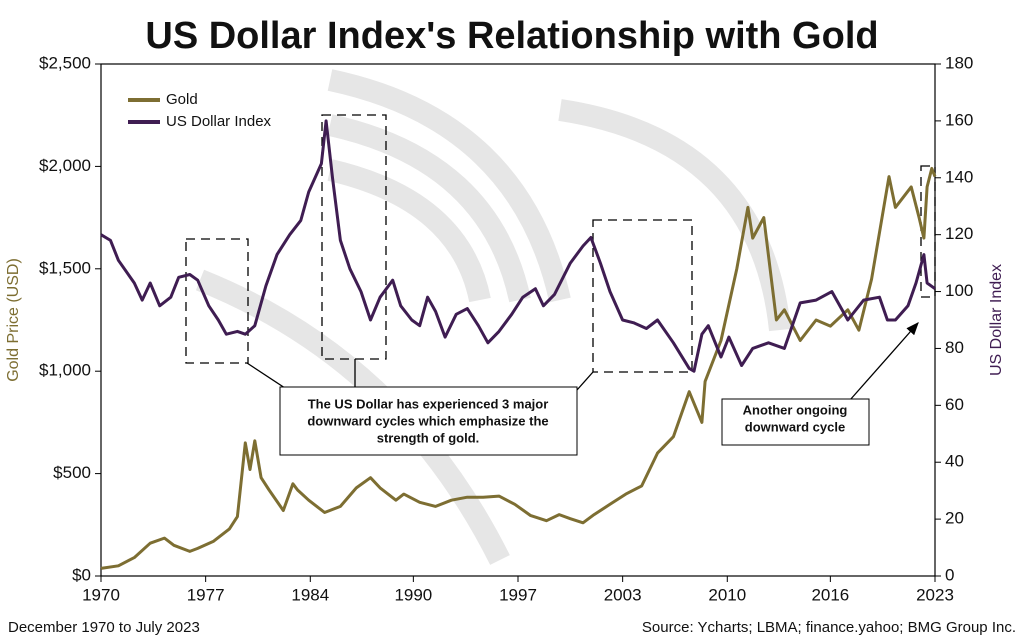  What do you see at coordinates (582, 361) in the screenshot?
I see `connectors` at bounding box center [582, 361].